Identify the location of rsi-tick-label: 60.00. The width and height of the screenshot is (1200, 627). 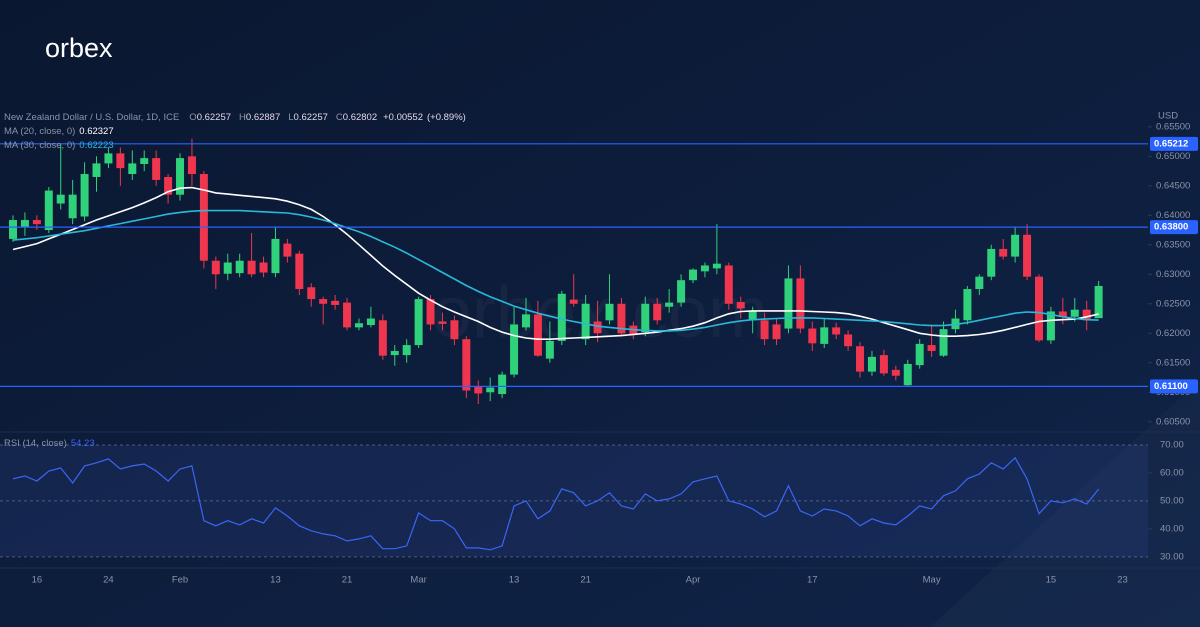
(1172, 472).